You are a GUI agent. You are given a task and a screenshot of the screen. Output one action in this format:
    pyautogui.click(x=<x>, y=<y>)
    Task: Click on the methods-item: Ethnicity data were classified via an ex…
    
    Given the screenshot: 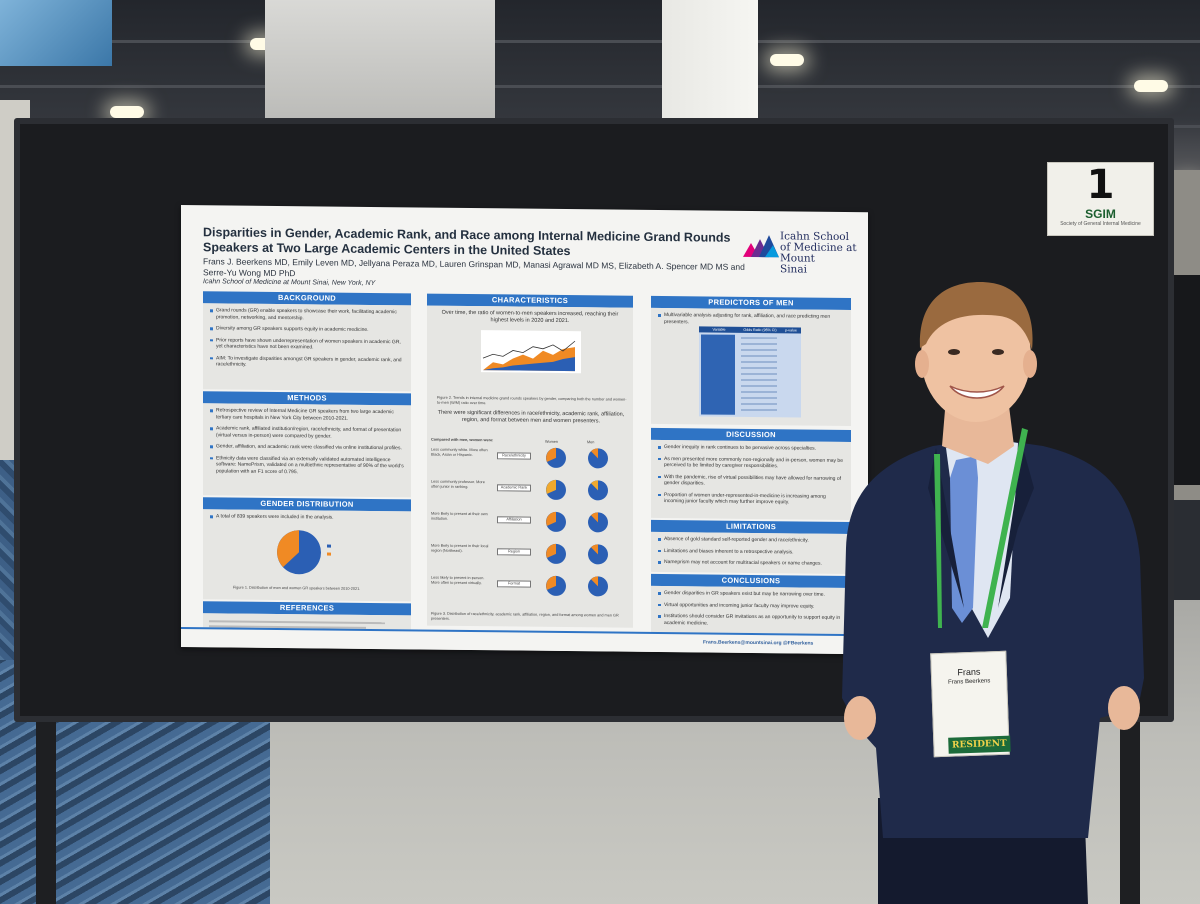 What is the action you would take?
    pyautogui.click(x=307, y=466)
    